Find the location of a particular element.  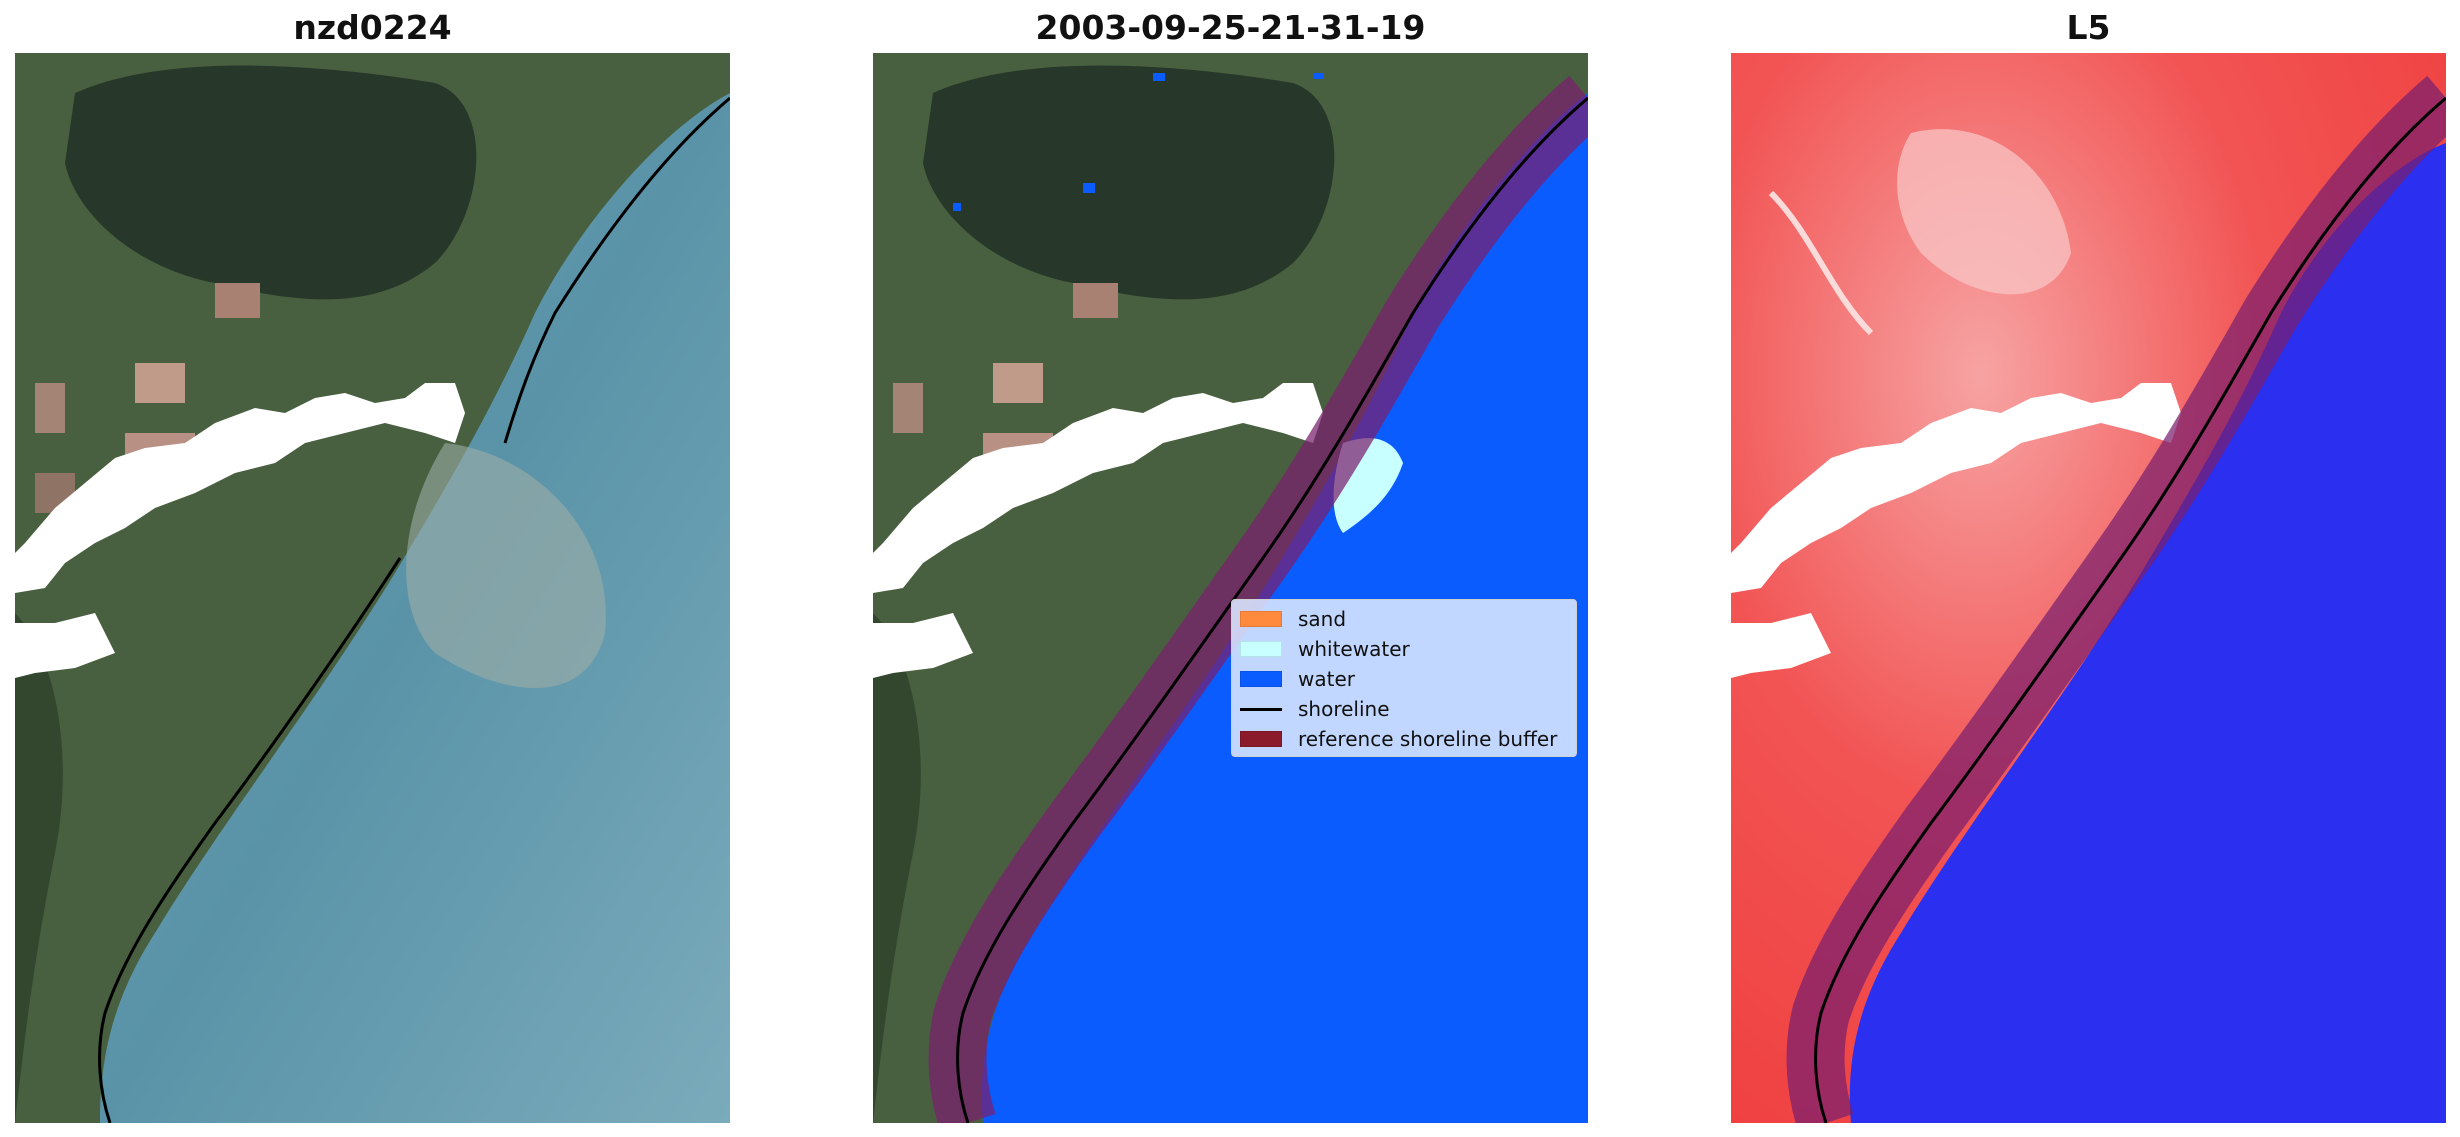

legend-label: water is located at coordinates (1326, 679).